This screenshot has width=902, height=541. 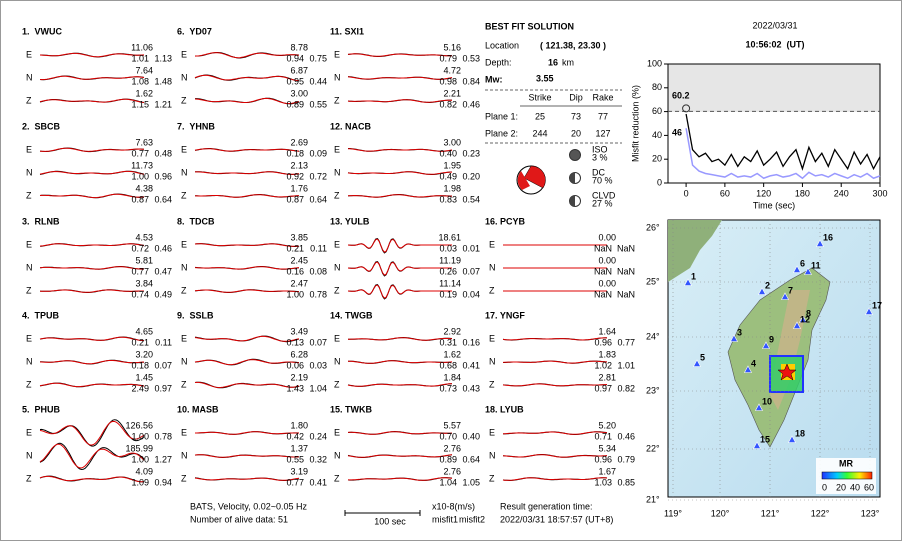 What do you see at coordinates (295, 248) in the screenshot?
I see `misfit1: 0.21` at bounding box center [295, 248].